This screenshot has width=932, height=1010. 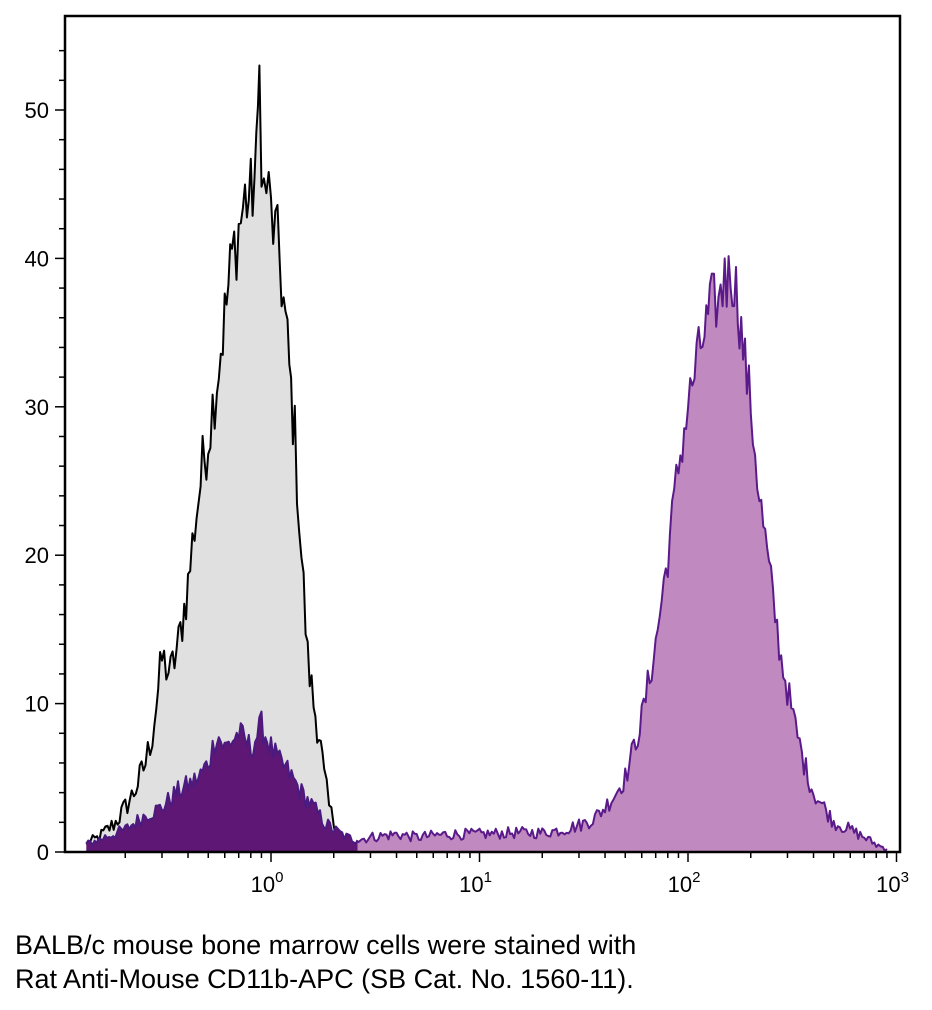 I want to click on y-tick-label: 10, so click(x=37, y=704).